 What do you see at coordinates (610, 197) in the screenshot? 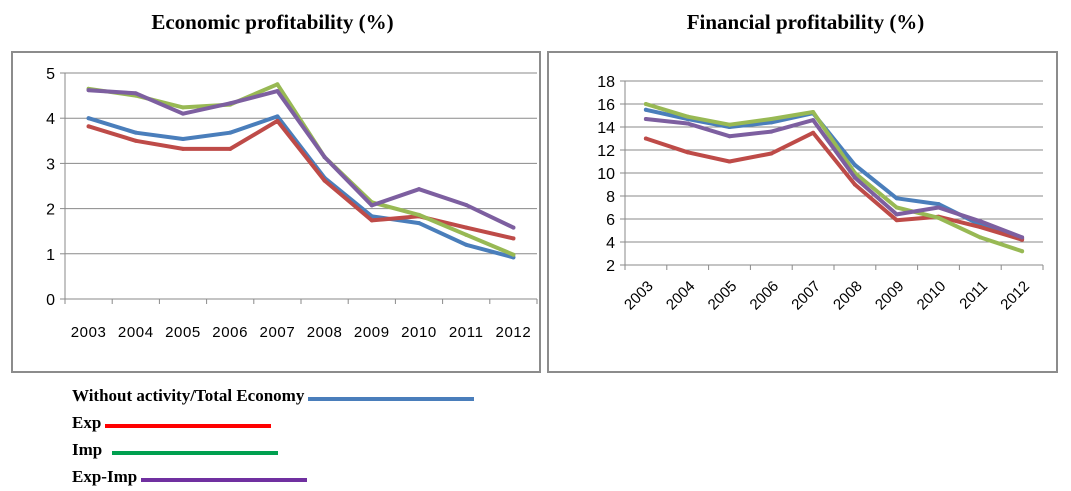
I see `y-tick-label: 8` at bounding box center [610, 197].